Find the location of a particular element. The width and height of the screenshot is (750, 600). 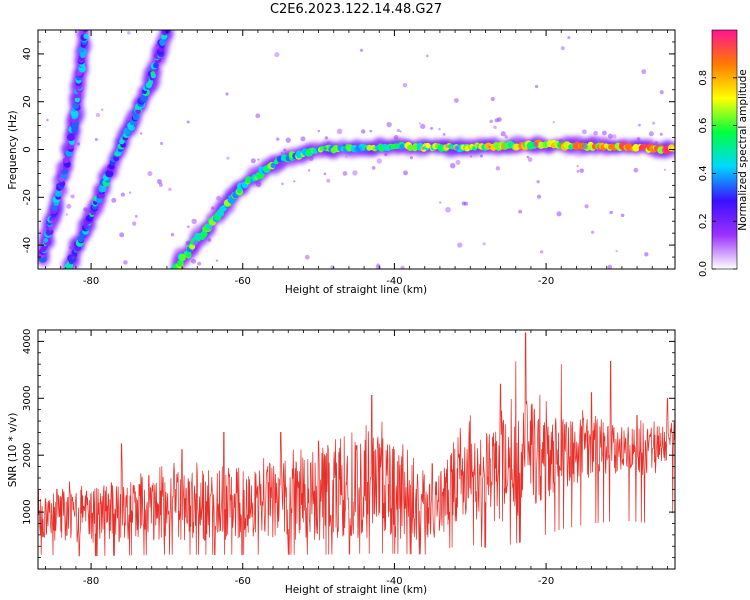

y-tick-label: 40 is located at coordinates (27, 54).